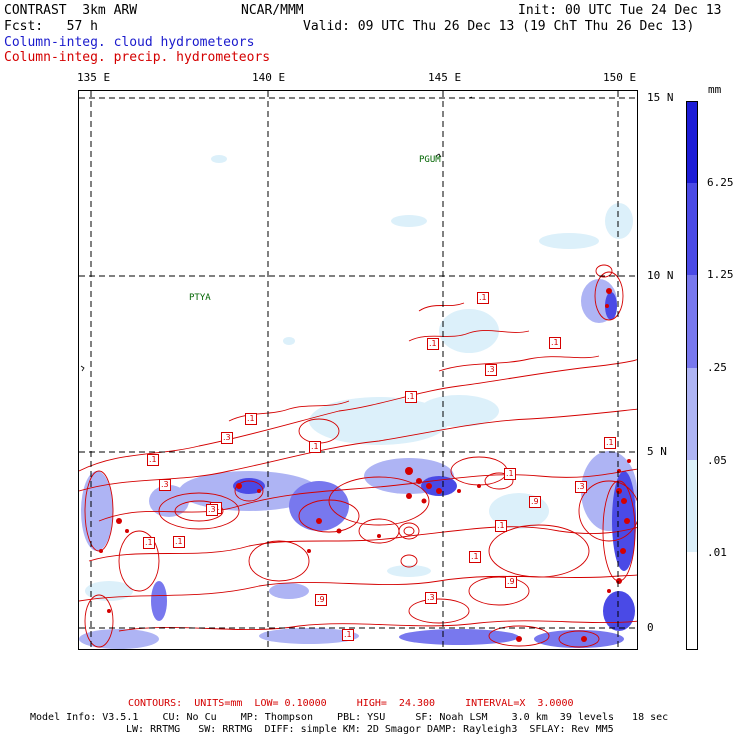  What do you see at coordinates (650, 627) in the screenshot?
I see `lat-label-0: 0` at bounding box center [650, 627].